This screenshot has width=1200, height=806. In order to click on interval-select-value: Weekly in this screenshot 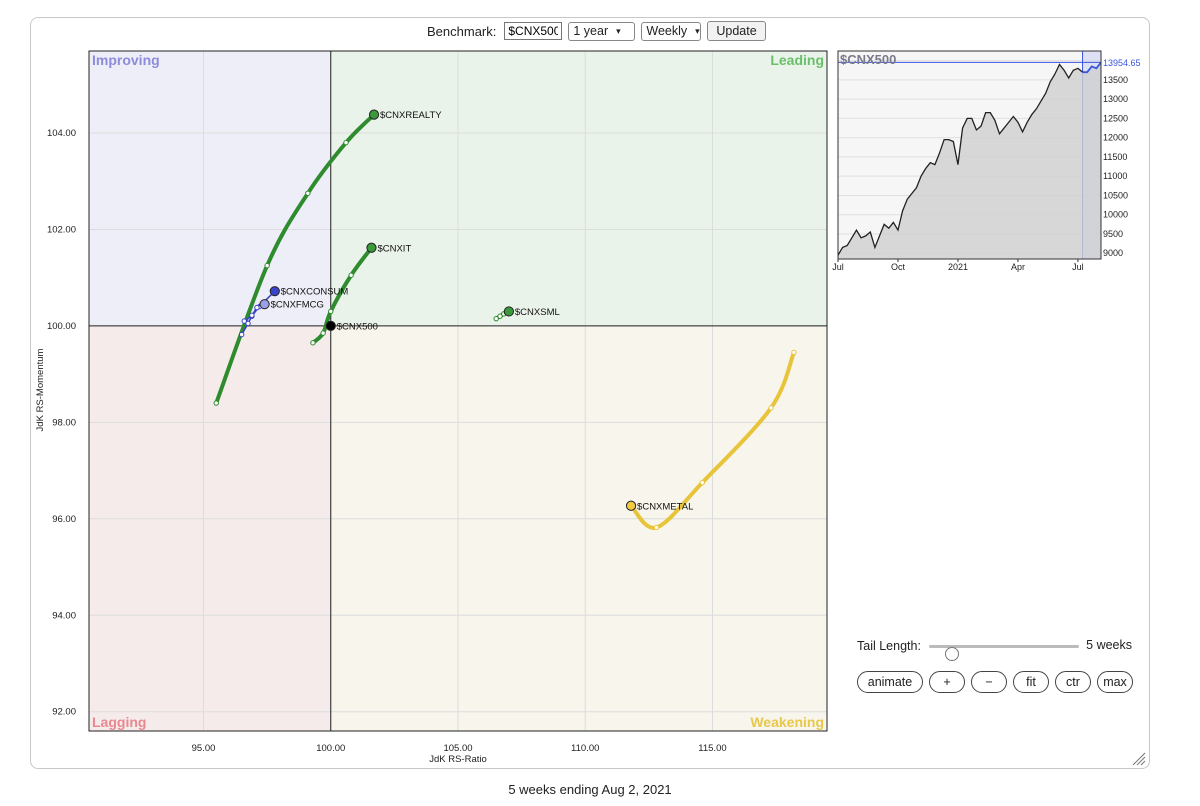, I will do `click(667, 31)`.